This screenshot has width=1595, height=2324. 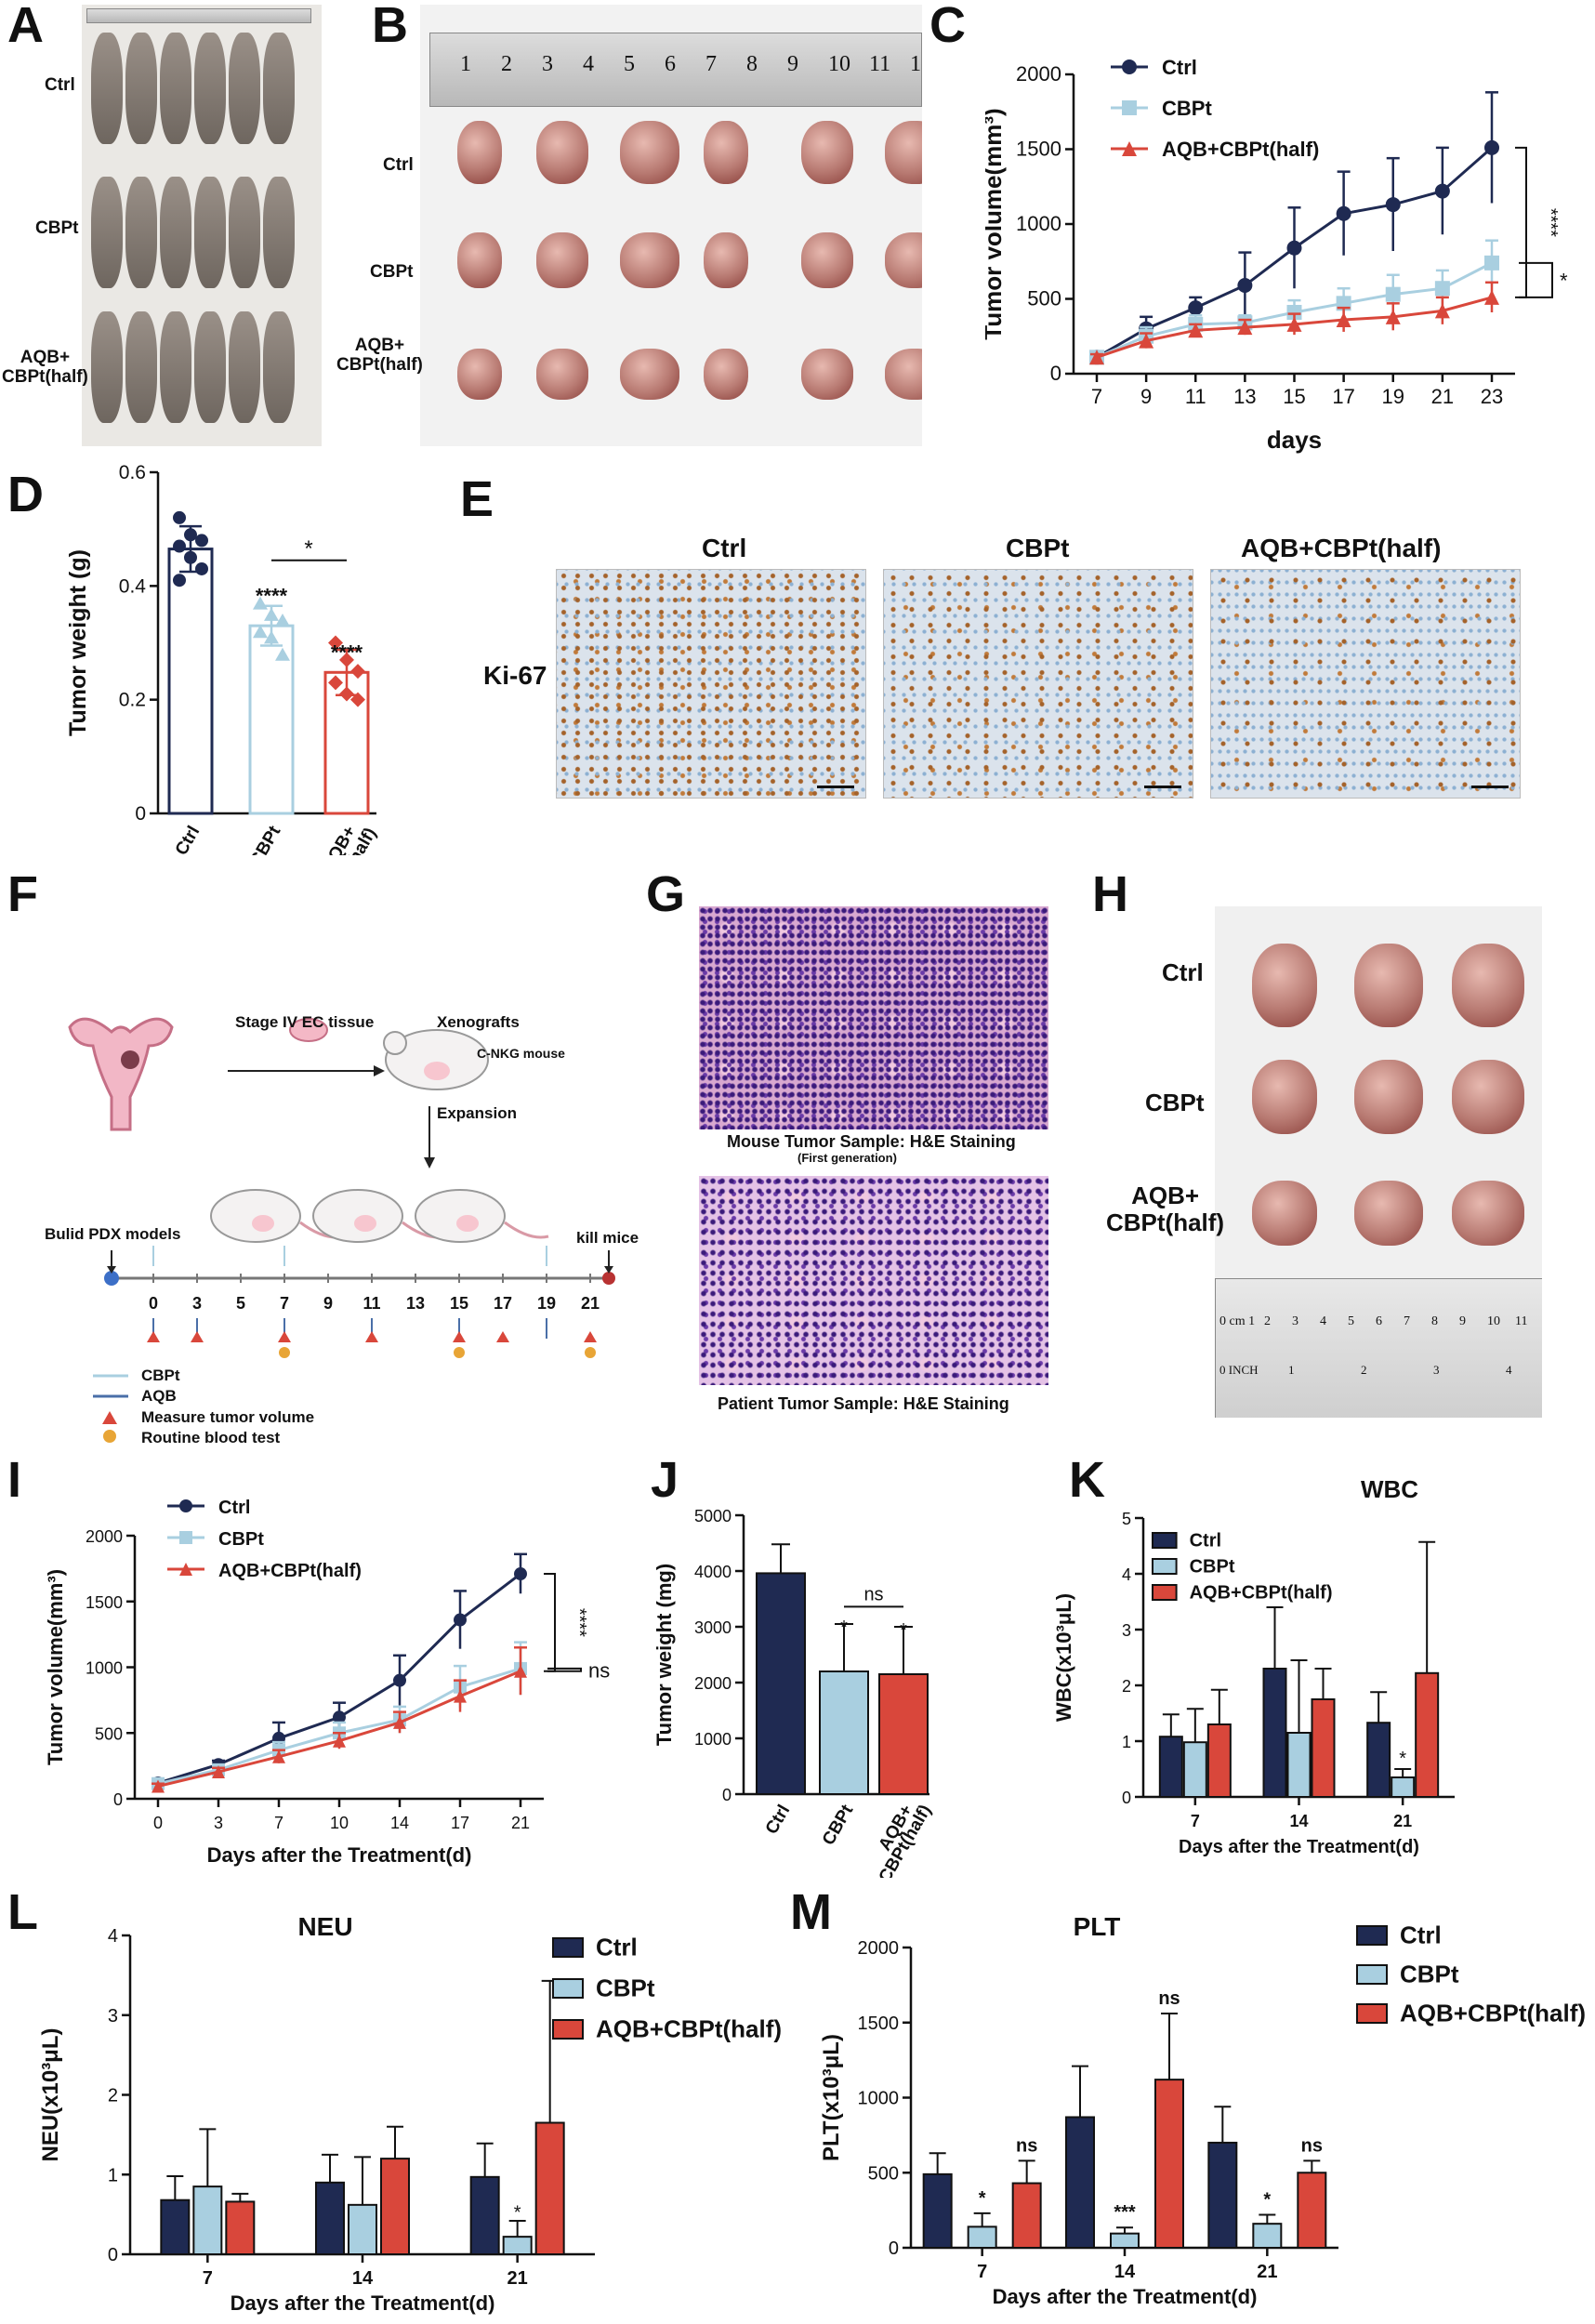 What do you see at coordinates (1429, 1974) in the screenshot?
I see `legend-label: CBPt` at bounding box center [1429, 1974].